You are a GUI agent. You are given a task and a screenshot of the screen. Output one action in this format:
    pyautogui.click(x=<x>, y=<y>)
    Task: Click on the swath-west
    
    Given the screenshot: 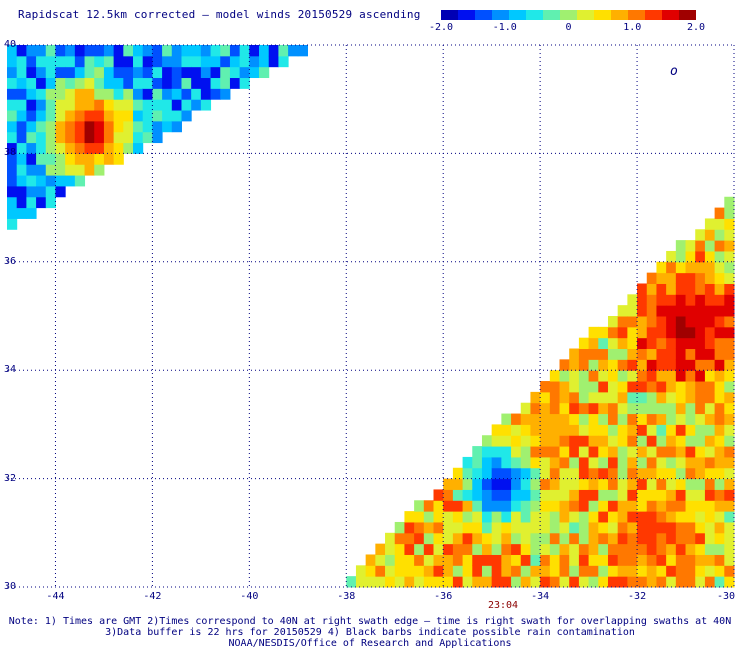 What is the action you would take?
    pyautogui.click(x=157, y=137)
    